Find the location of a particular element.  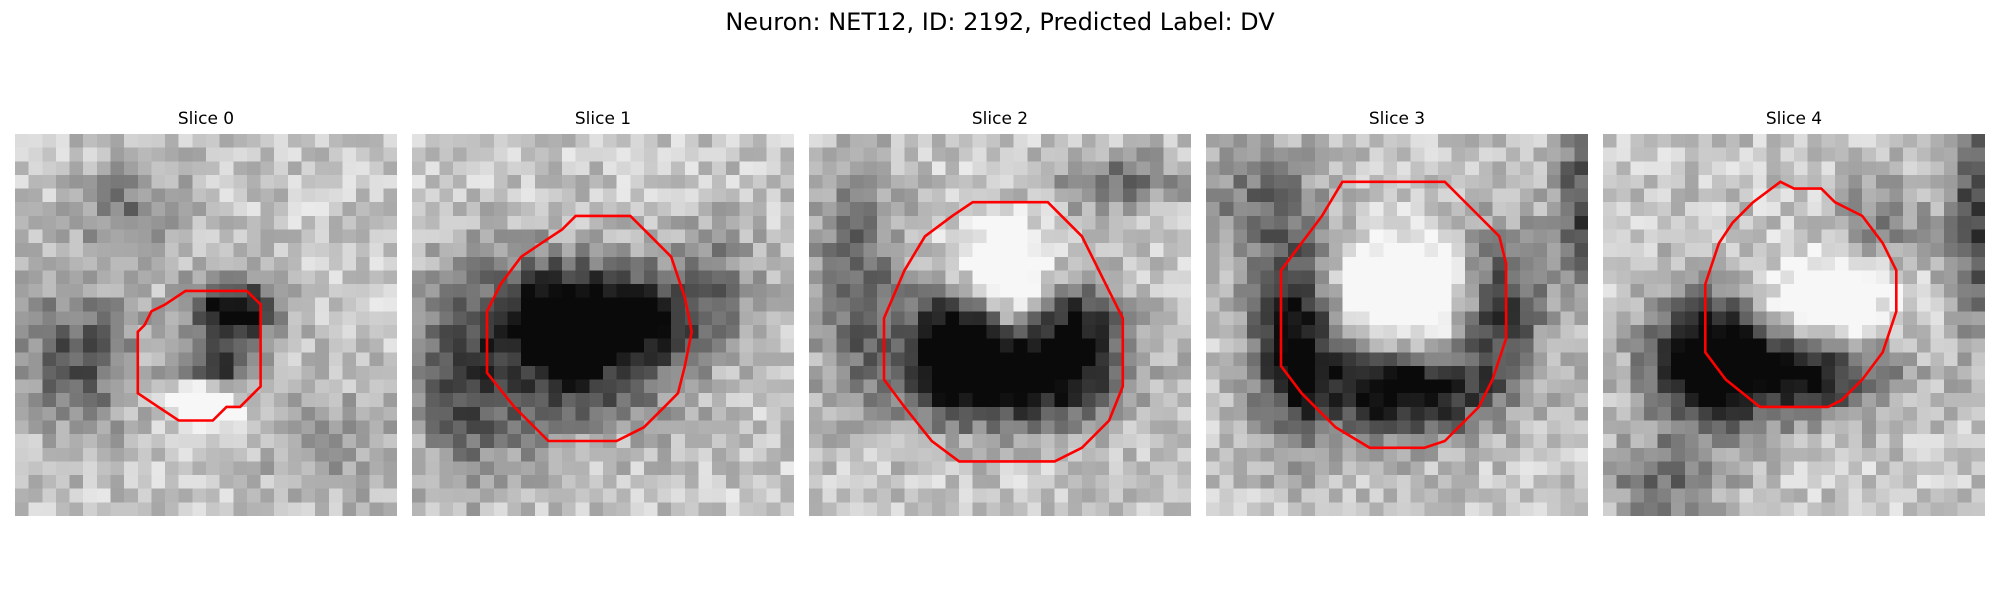

slice-3-roi-contour is located at coordinates (1393, 315).